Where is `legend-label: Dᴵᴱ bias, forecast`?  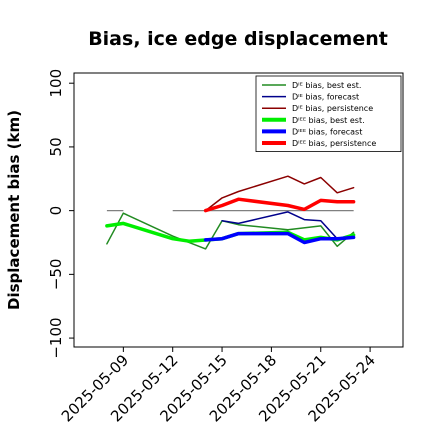
legend-label: Dᴵᴱ bias, forecast is located at coordinates (325, 97).